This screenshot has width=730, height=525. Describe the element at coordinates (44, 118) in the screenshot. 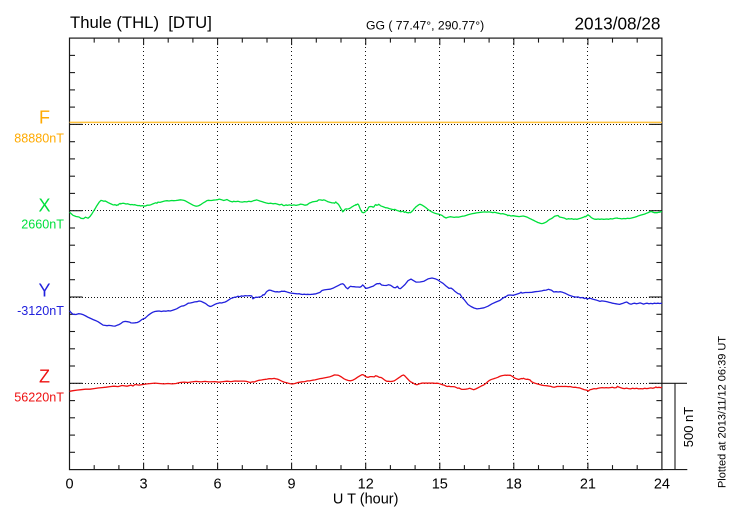

I see `svg-text: F` at that location.